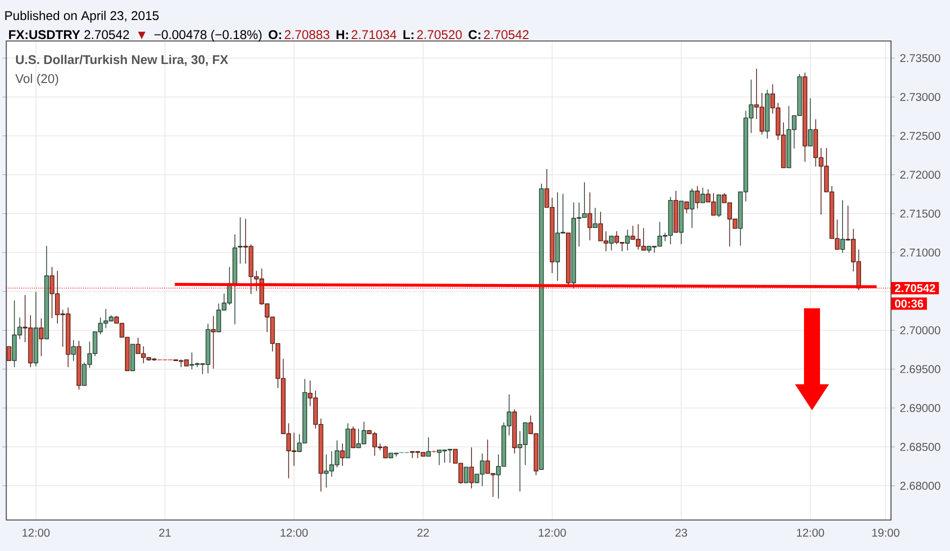 Image resolution: width=950 pixels, height=551 pixels. I want to click on text: 2.70883, so click(307, 35).